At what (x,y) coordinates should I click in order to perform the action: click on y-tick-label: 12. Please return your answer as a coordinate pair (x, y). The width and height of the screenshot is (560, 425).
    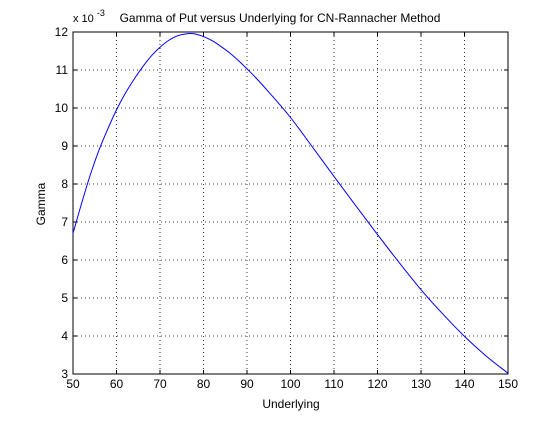
    Looking at the image, I should click on (62, 32).